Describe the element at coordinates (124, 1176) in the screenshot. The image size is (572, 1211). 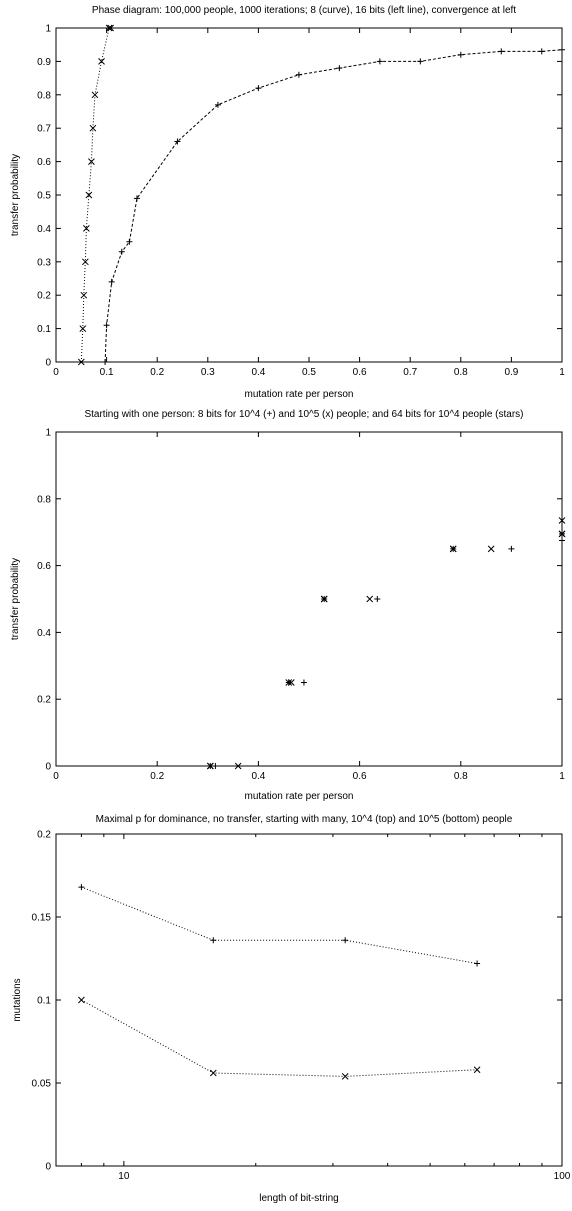
I see `x-tick-label: 10` at that location.